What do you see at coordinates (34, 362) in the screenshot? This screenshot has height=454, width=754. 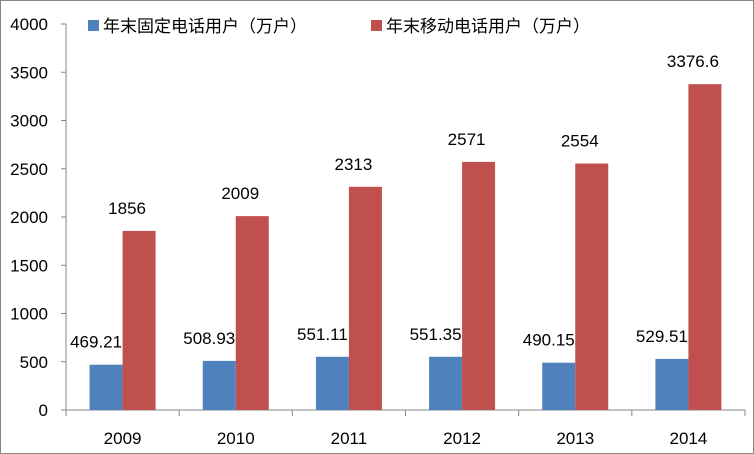 I see `y-tick-label: 500` at bounding box center [34, 362].